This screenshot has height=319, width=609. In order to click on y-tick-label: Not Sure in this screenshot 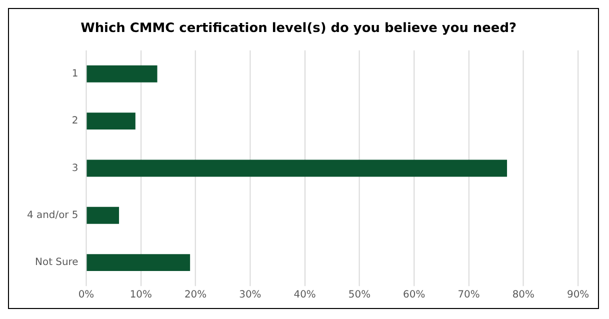, I will do `click(56, 262)`.